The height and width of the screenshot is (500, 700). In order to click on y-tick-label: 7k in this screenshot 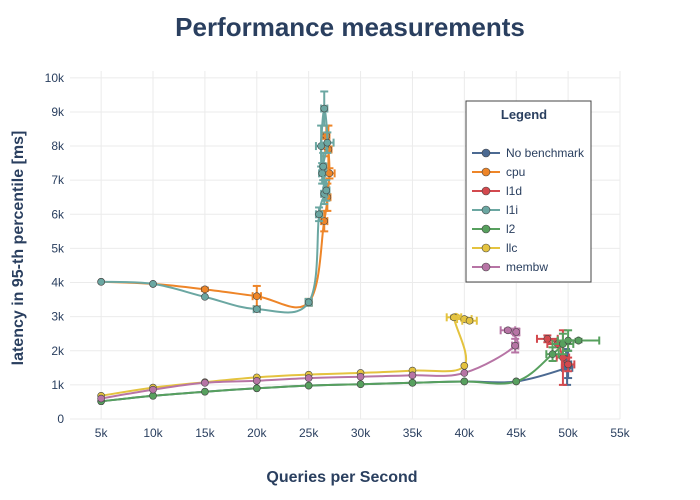, I will do `click(58, 180)`.